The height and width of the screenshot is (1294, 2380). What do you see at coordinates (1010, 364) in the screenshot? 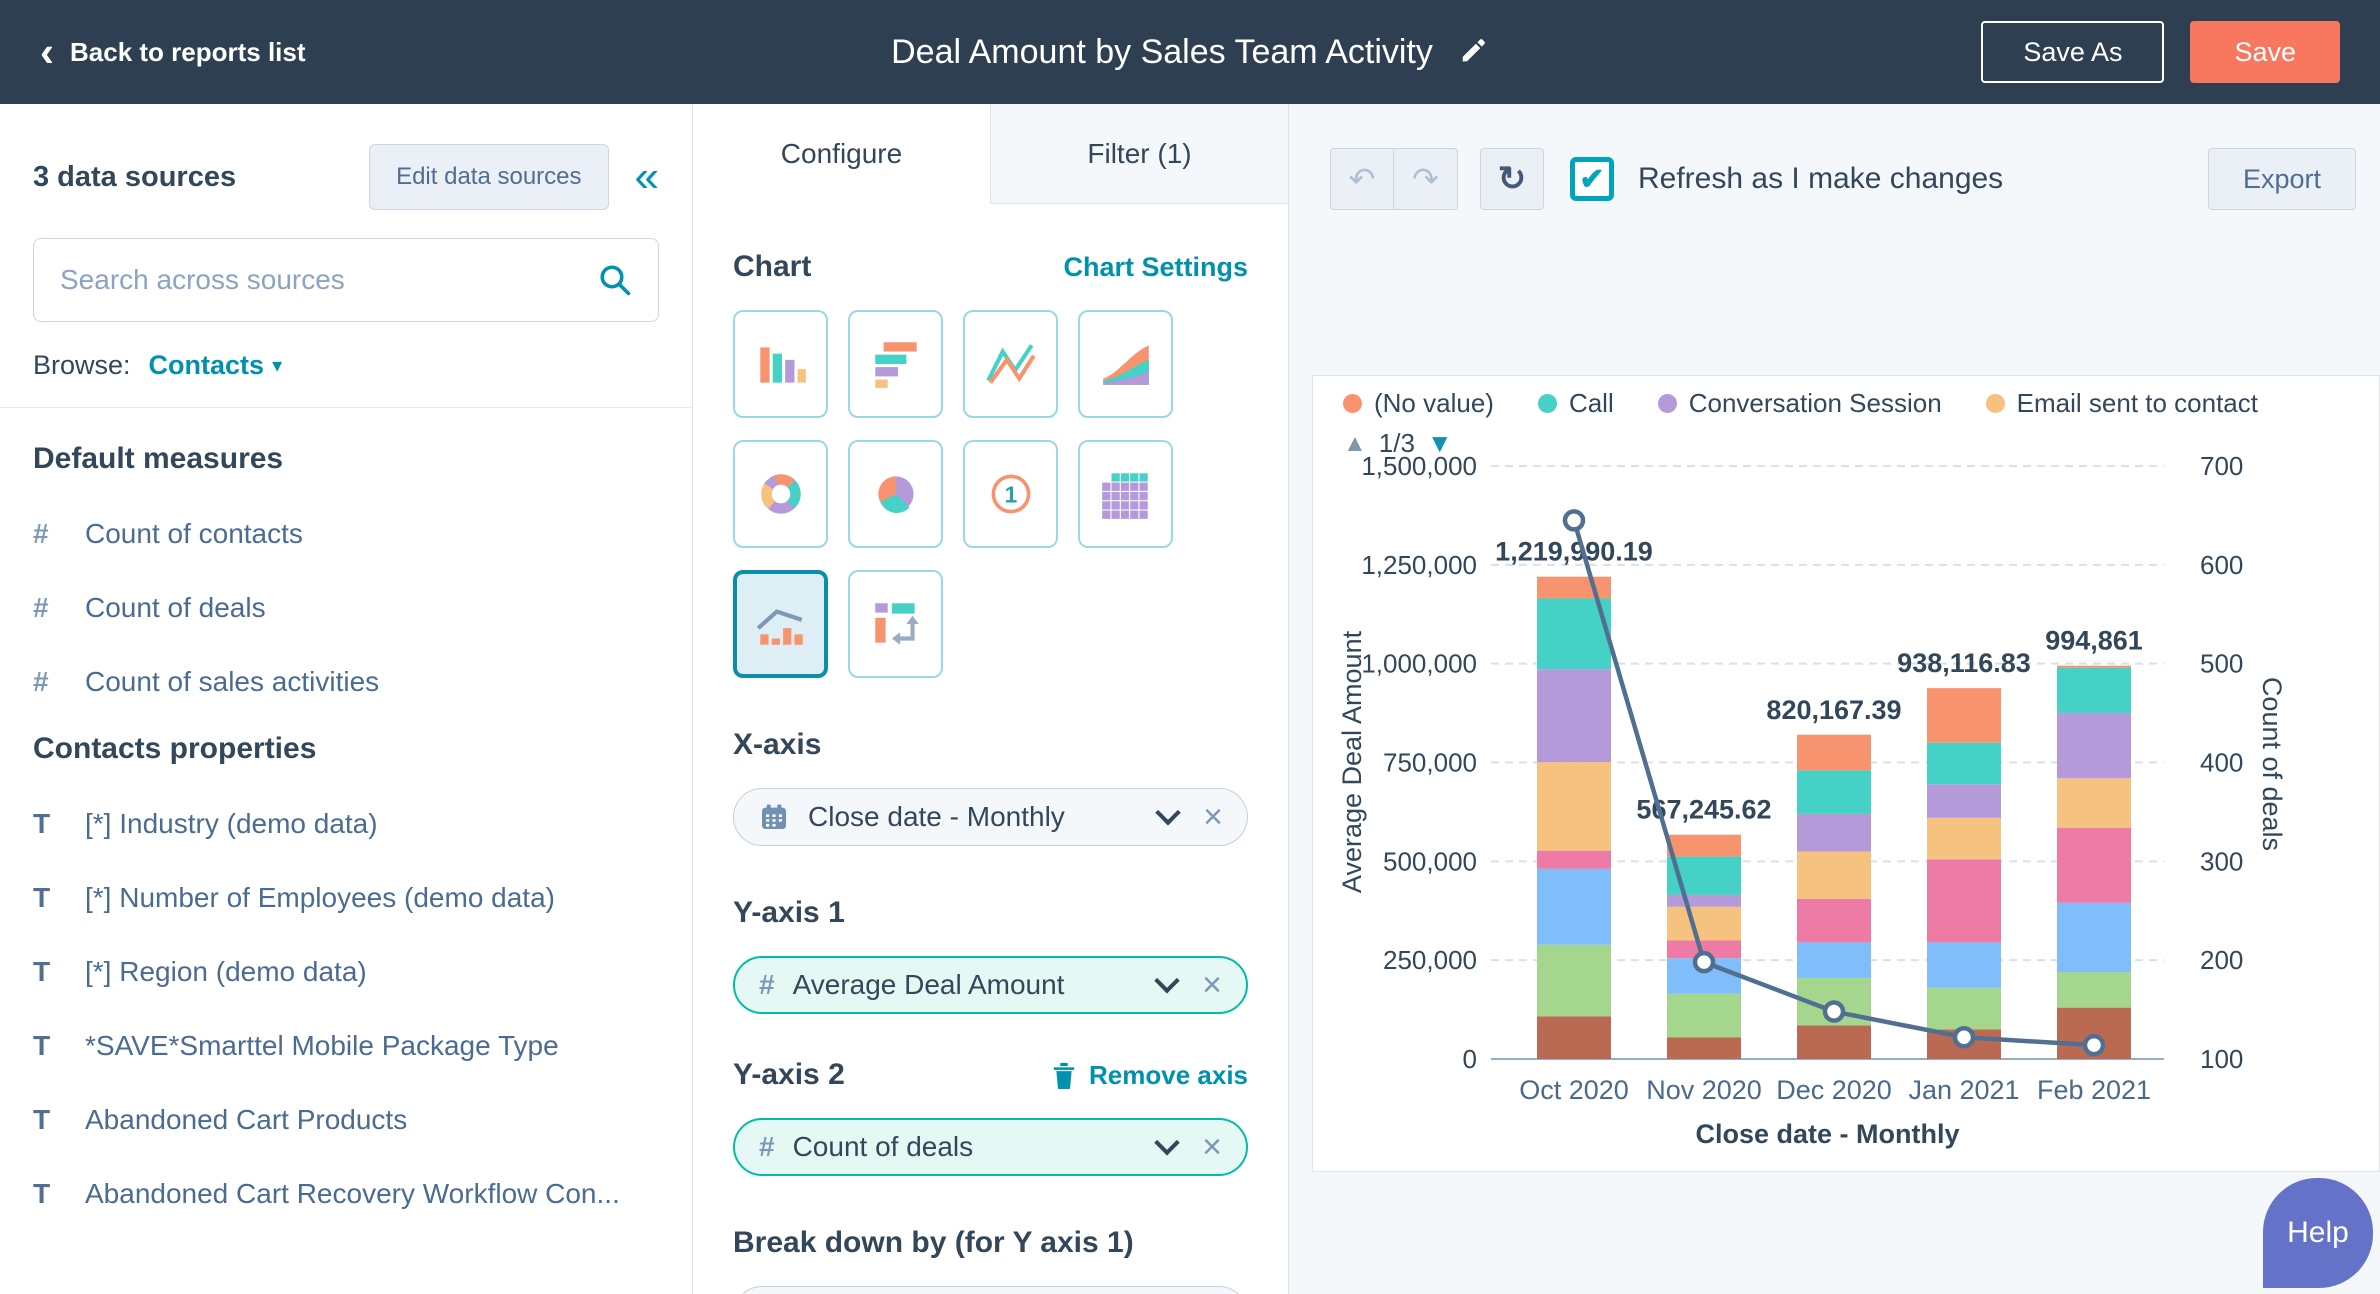
I see `chart-type-line-chart` at bounding box center [1010, 364].